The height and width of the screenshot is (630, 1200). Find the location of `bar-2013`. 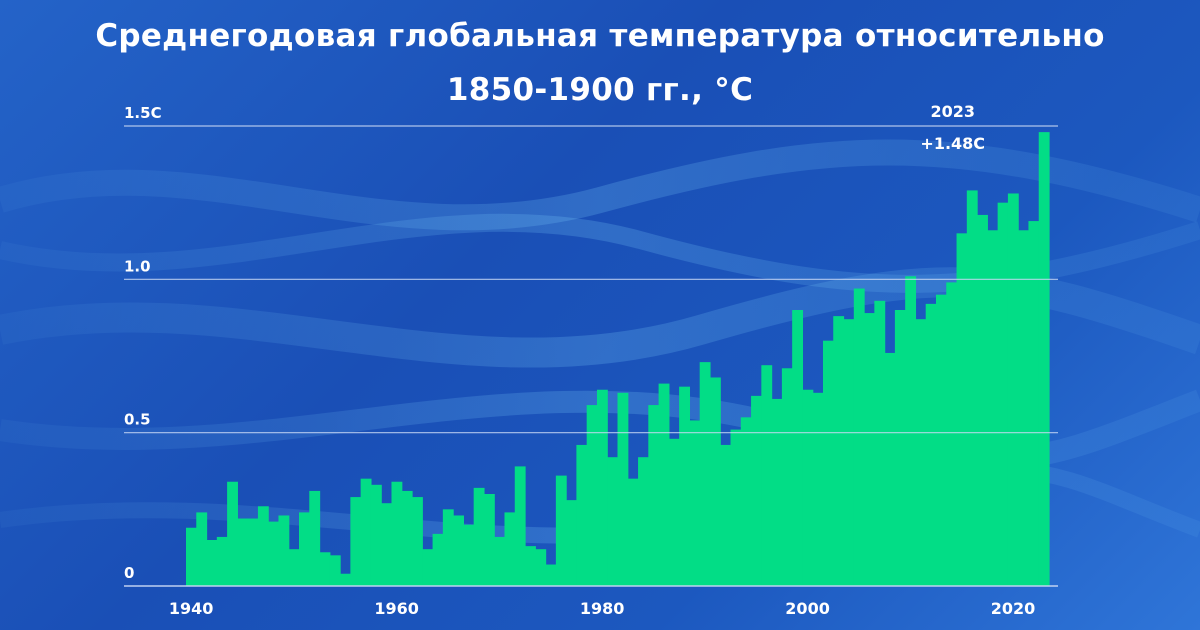

bar-2013 is located at coordinates (941, 440).